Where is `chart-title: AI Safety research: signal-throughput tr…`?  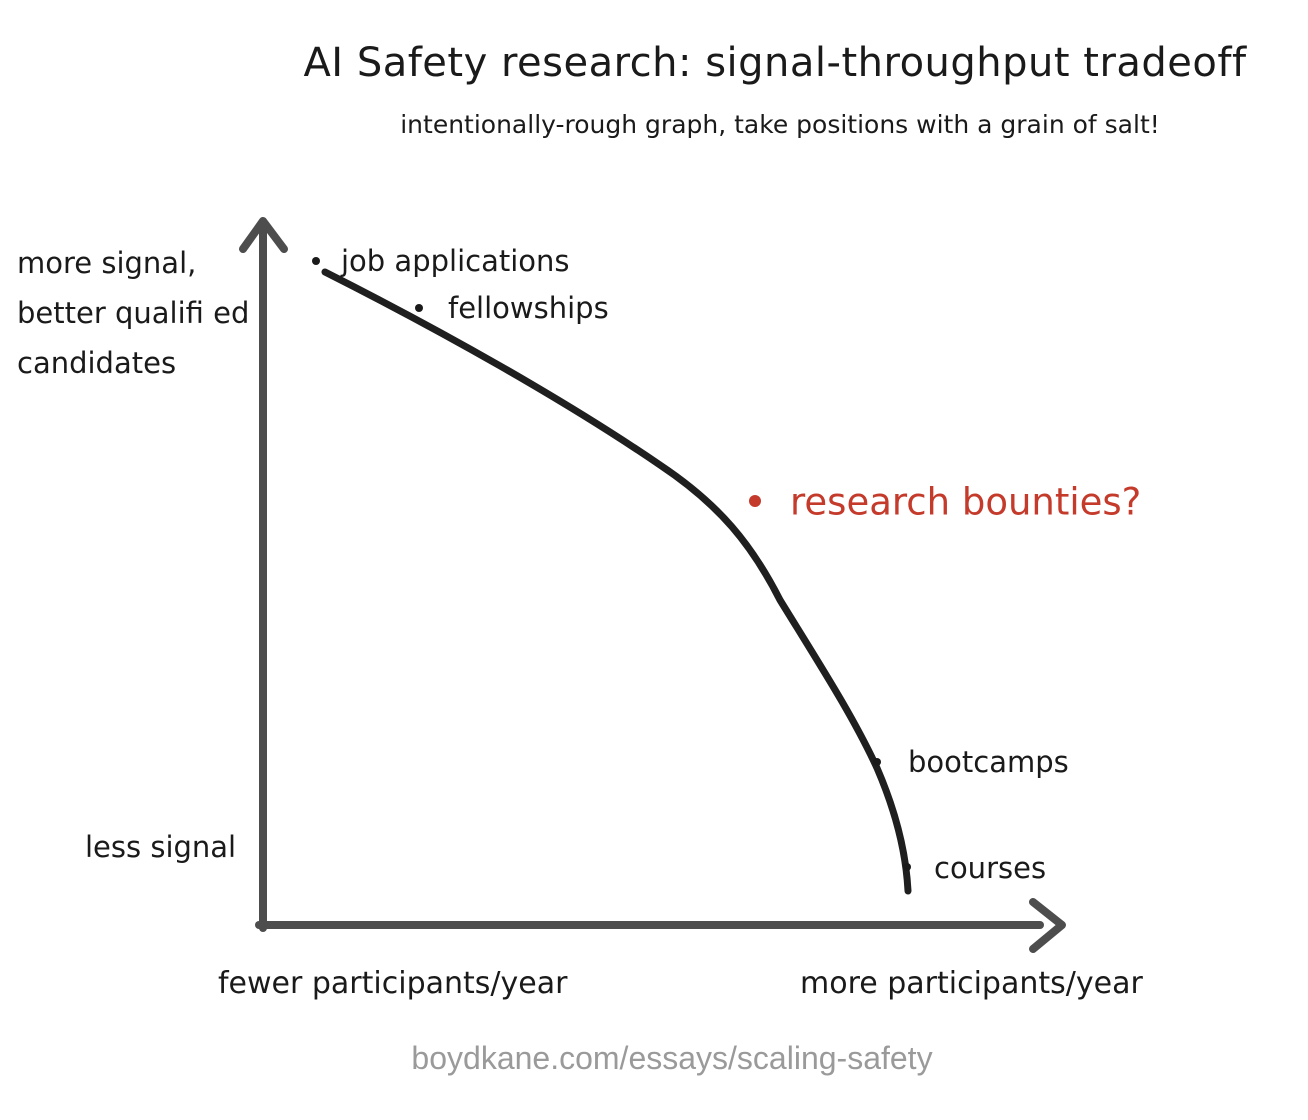 chart-title: AI Safety research: signal-throughput tr… is located at coordinates (775, 63).